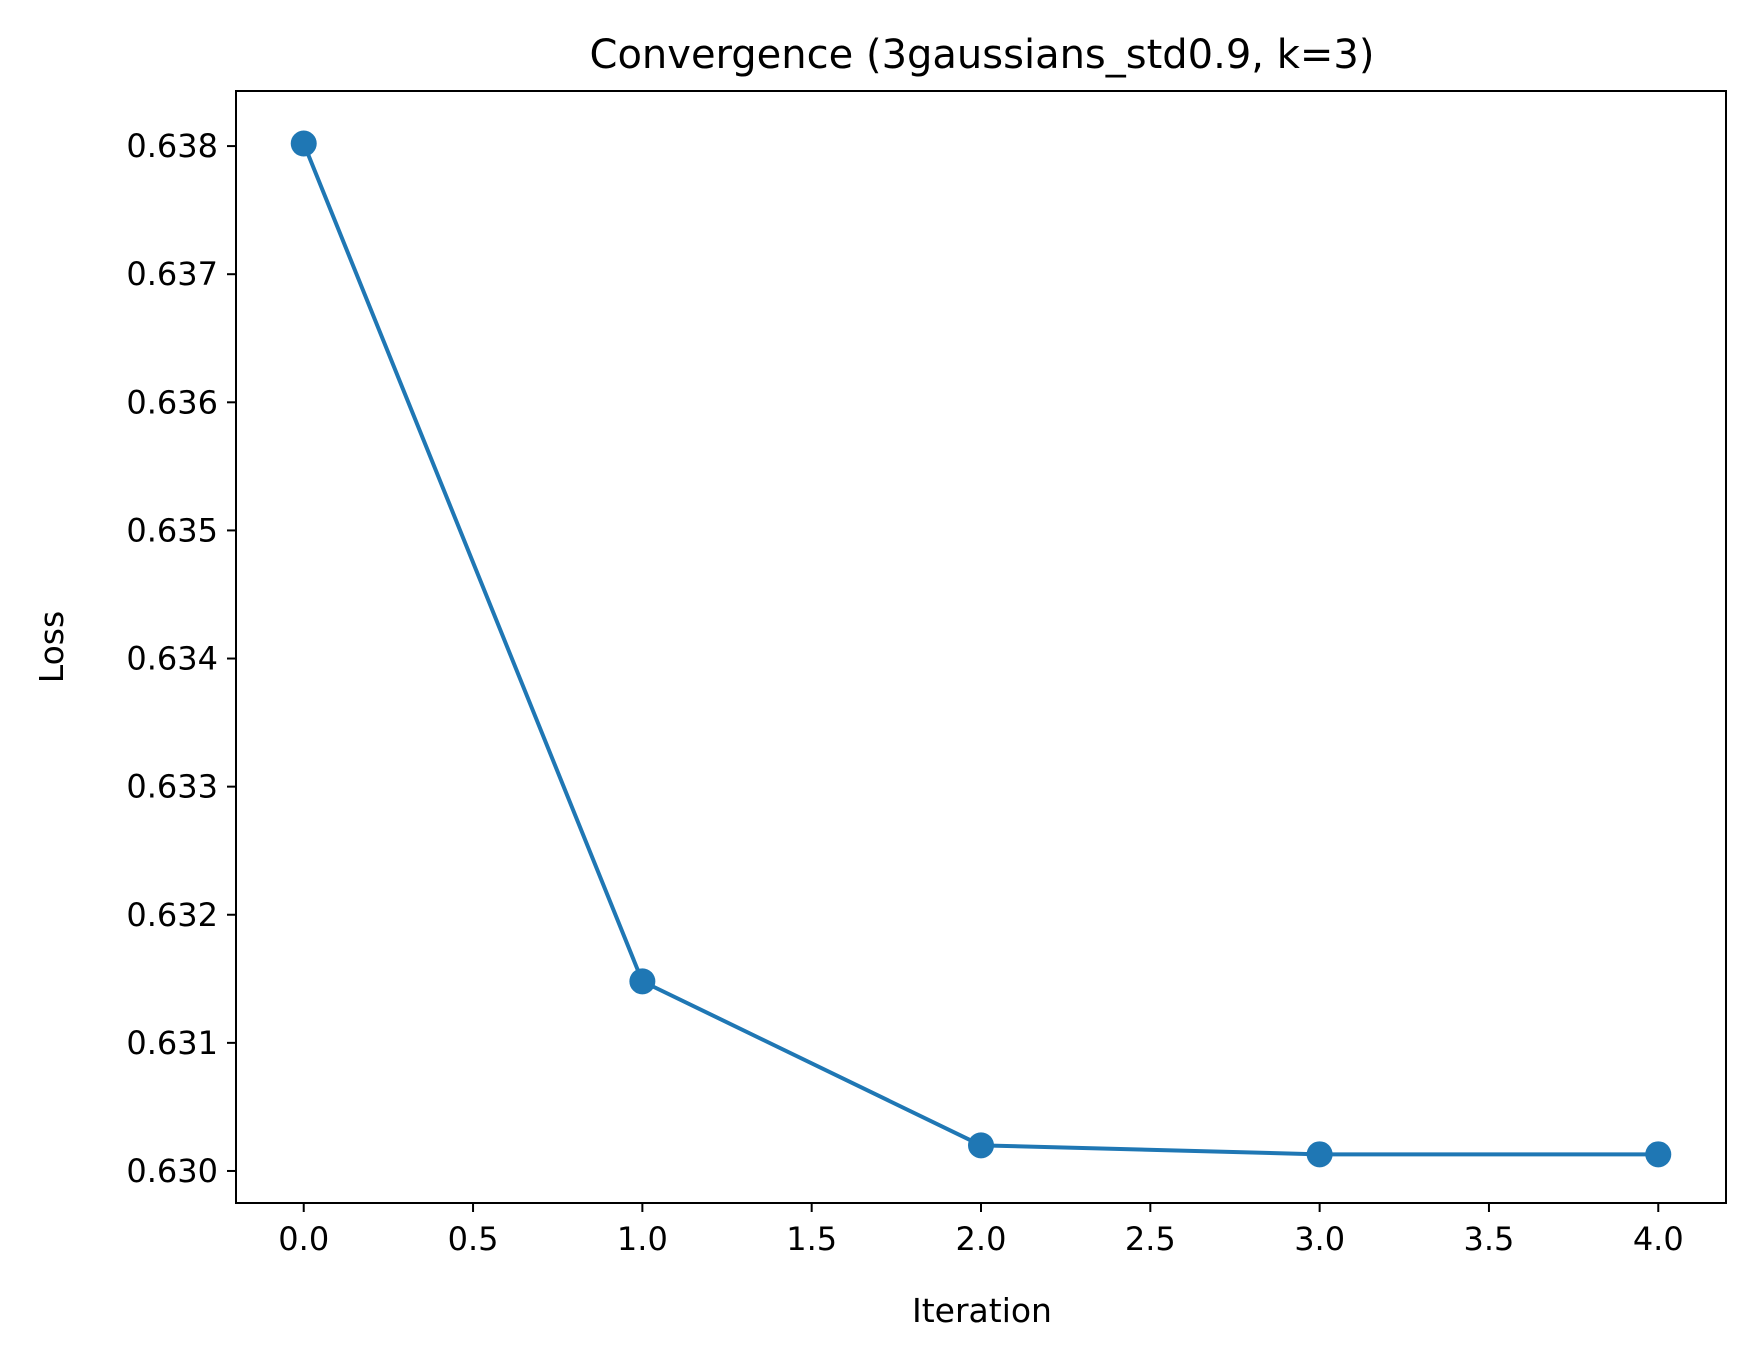 The height and width of the screenshot is (1361, 1755). What do you see at coordinates (1319, 1239) in the screenshot?
I see `x-tick-label: 3.0` at bounding box center [1319, 1239].